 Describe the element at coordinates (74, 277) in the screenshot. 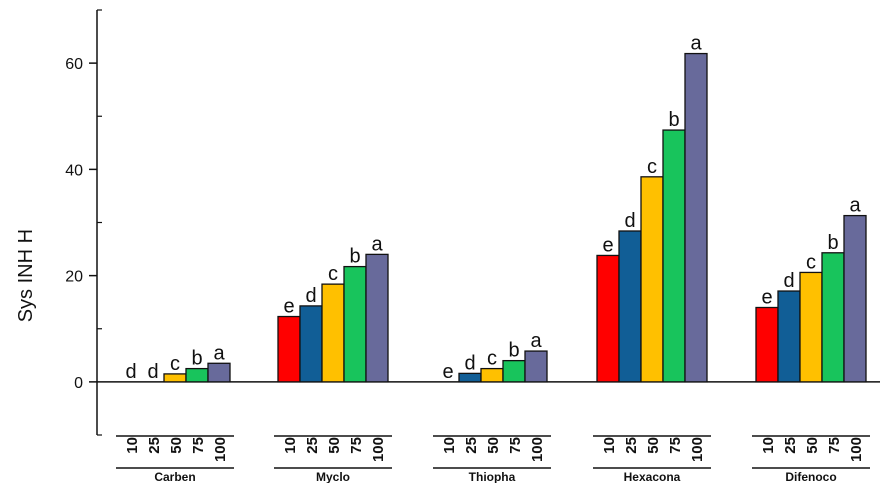

I see `y-tick-label: 20` at that location.